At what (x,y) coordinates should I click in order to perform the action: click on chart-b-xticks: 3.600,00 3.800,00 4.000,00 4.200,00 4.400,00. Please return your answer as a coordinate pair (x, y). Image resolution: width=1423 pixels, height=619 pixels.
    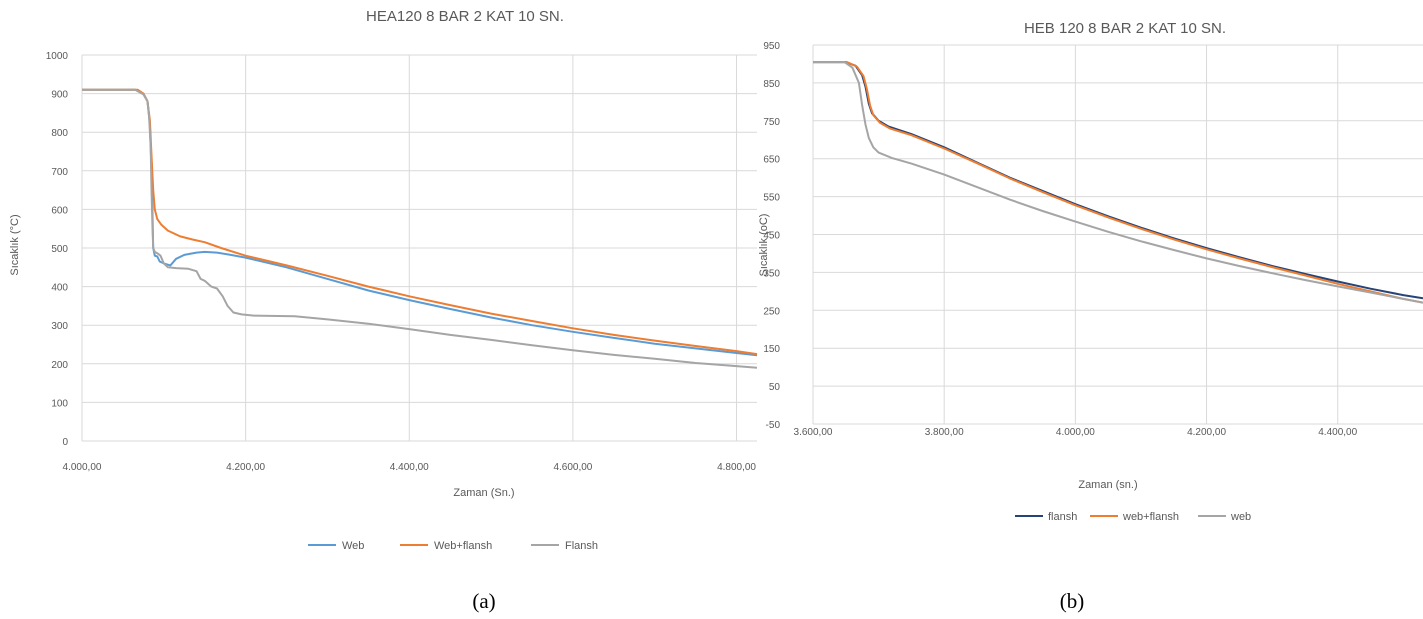
    Looking at the image, I should click on (1076, 432).